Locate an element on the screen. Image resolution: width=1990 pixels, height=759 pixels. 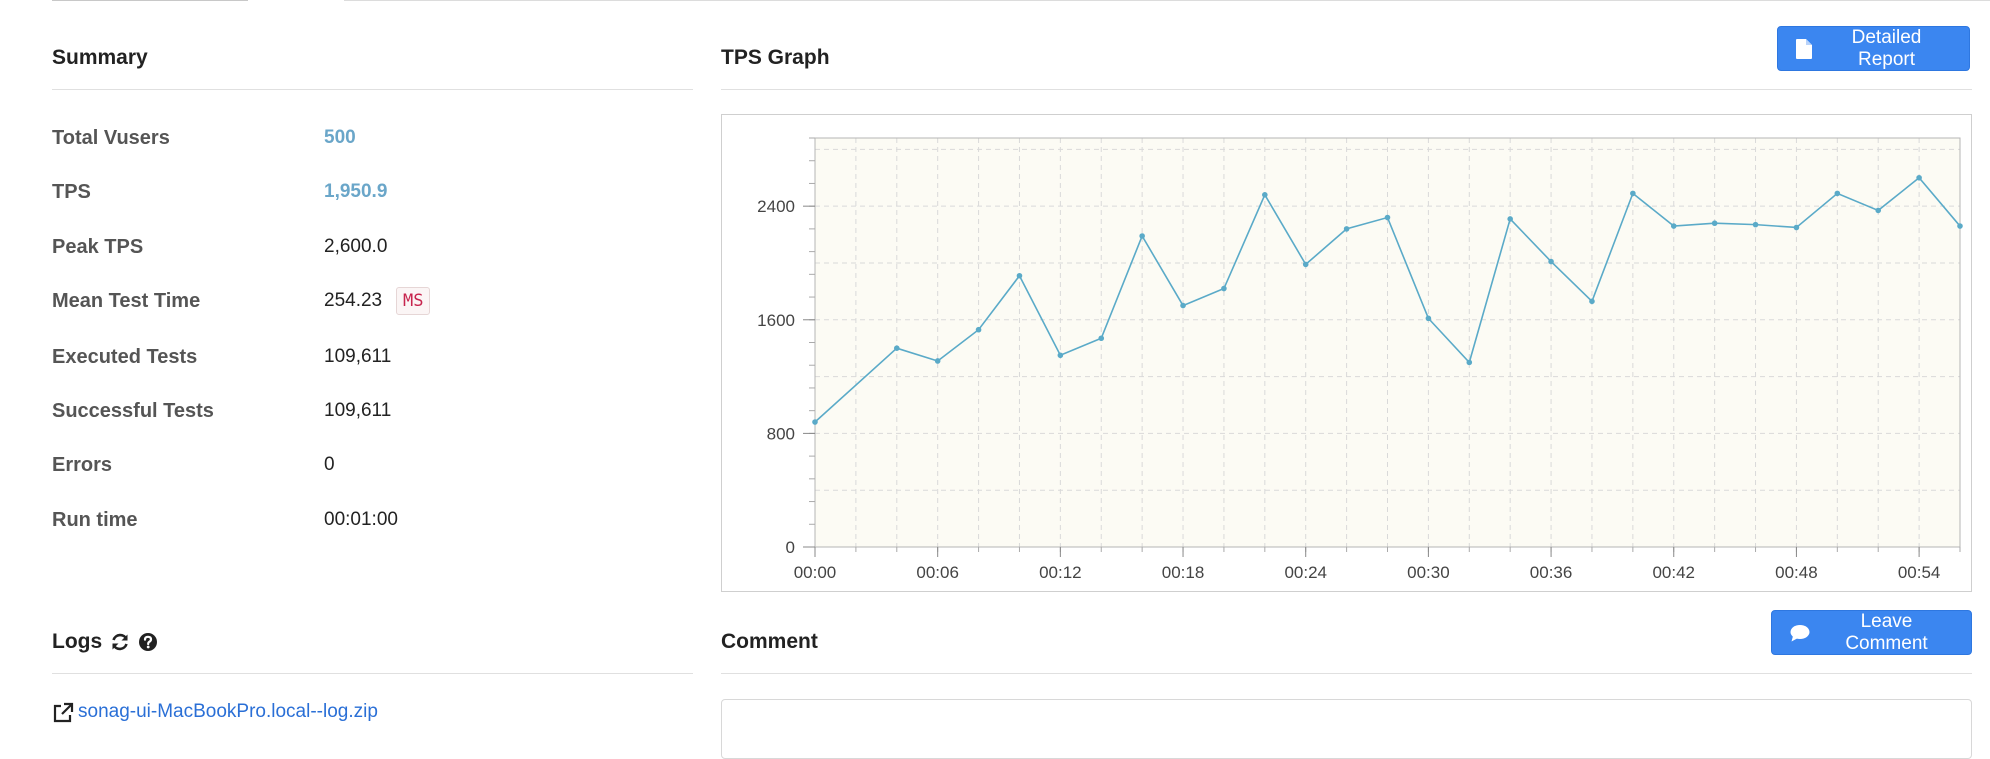
summary-label-peak-tps: Peak TPS is located at coordinates (98, 247).